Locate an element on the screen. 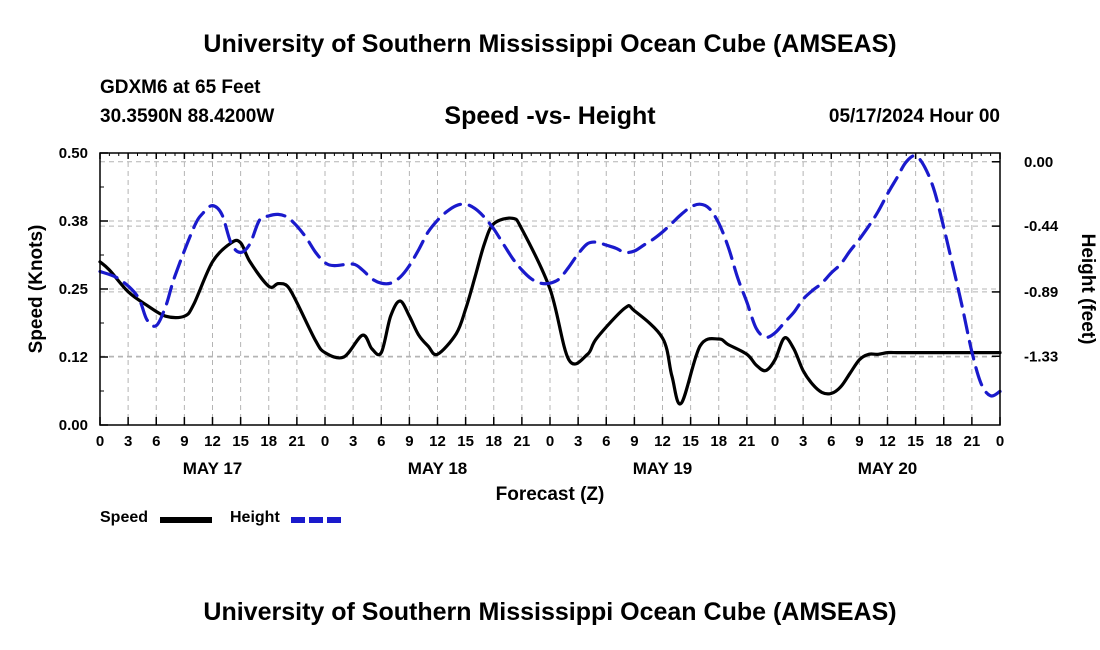  y2-tick-label: -1.33 is located at coordinates (1041, 356).